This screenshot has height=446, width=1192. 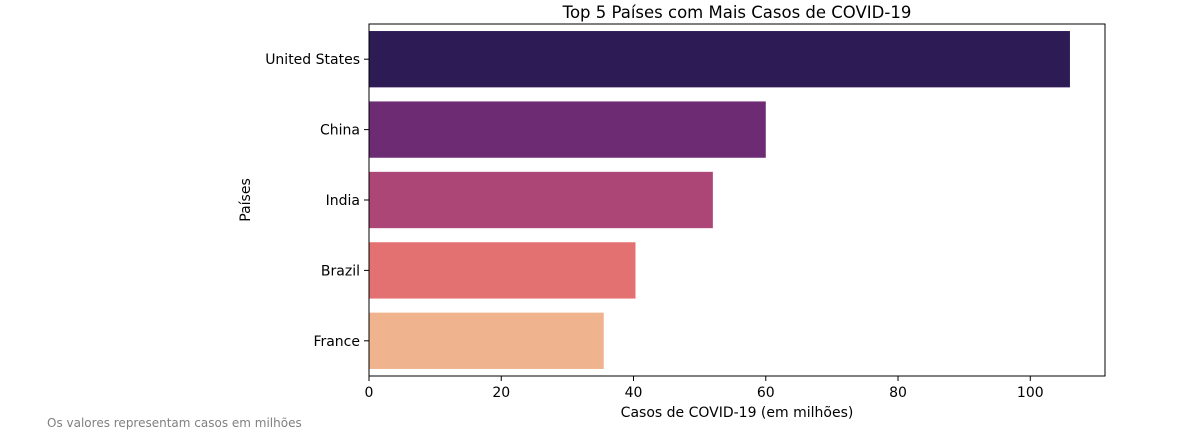 What do you see at coordinates (336, 342) in the screenshot?
I see `y-tick-label: France` at bounding box center [336, 342].